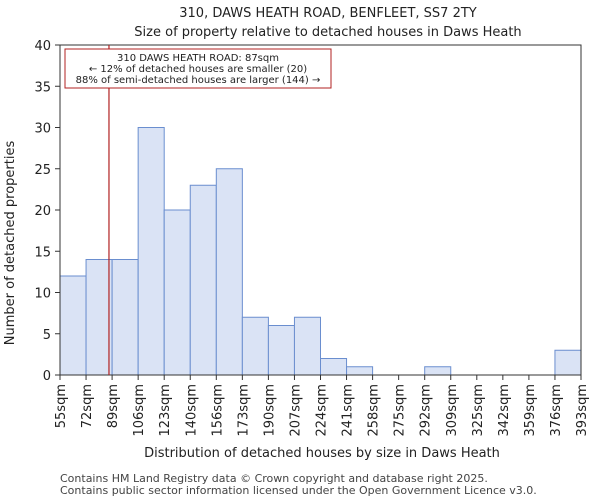 This screenshot has width=600, height=500. What do you see at coordinates (582, 410) in the screenshot?
I see `x-tick-label: 393sqm` at bounding box center [582, 410].